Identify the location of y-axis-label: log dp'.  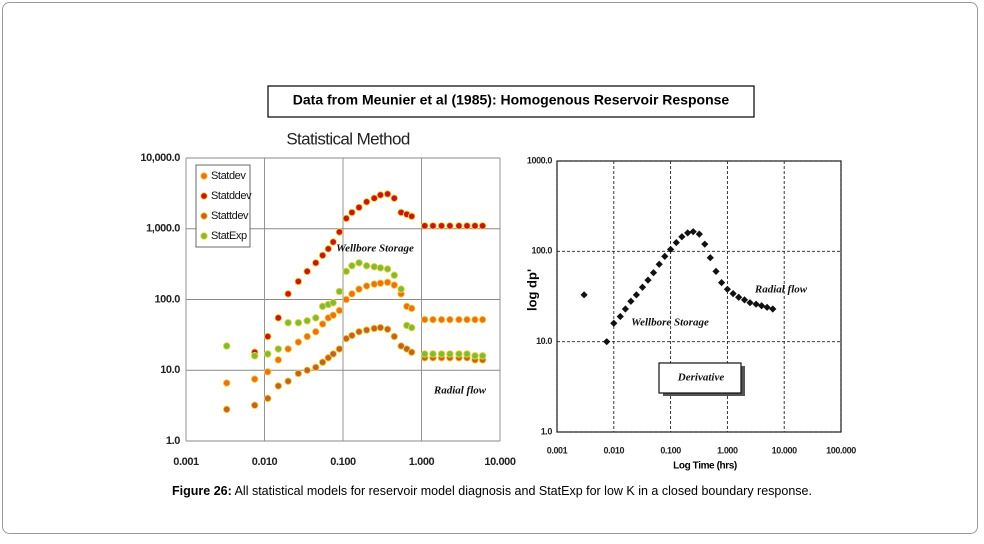
(531, 290).